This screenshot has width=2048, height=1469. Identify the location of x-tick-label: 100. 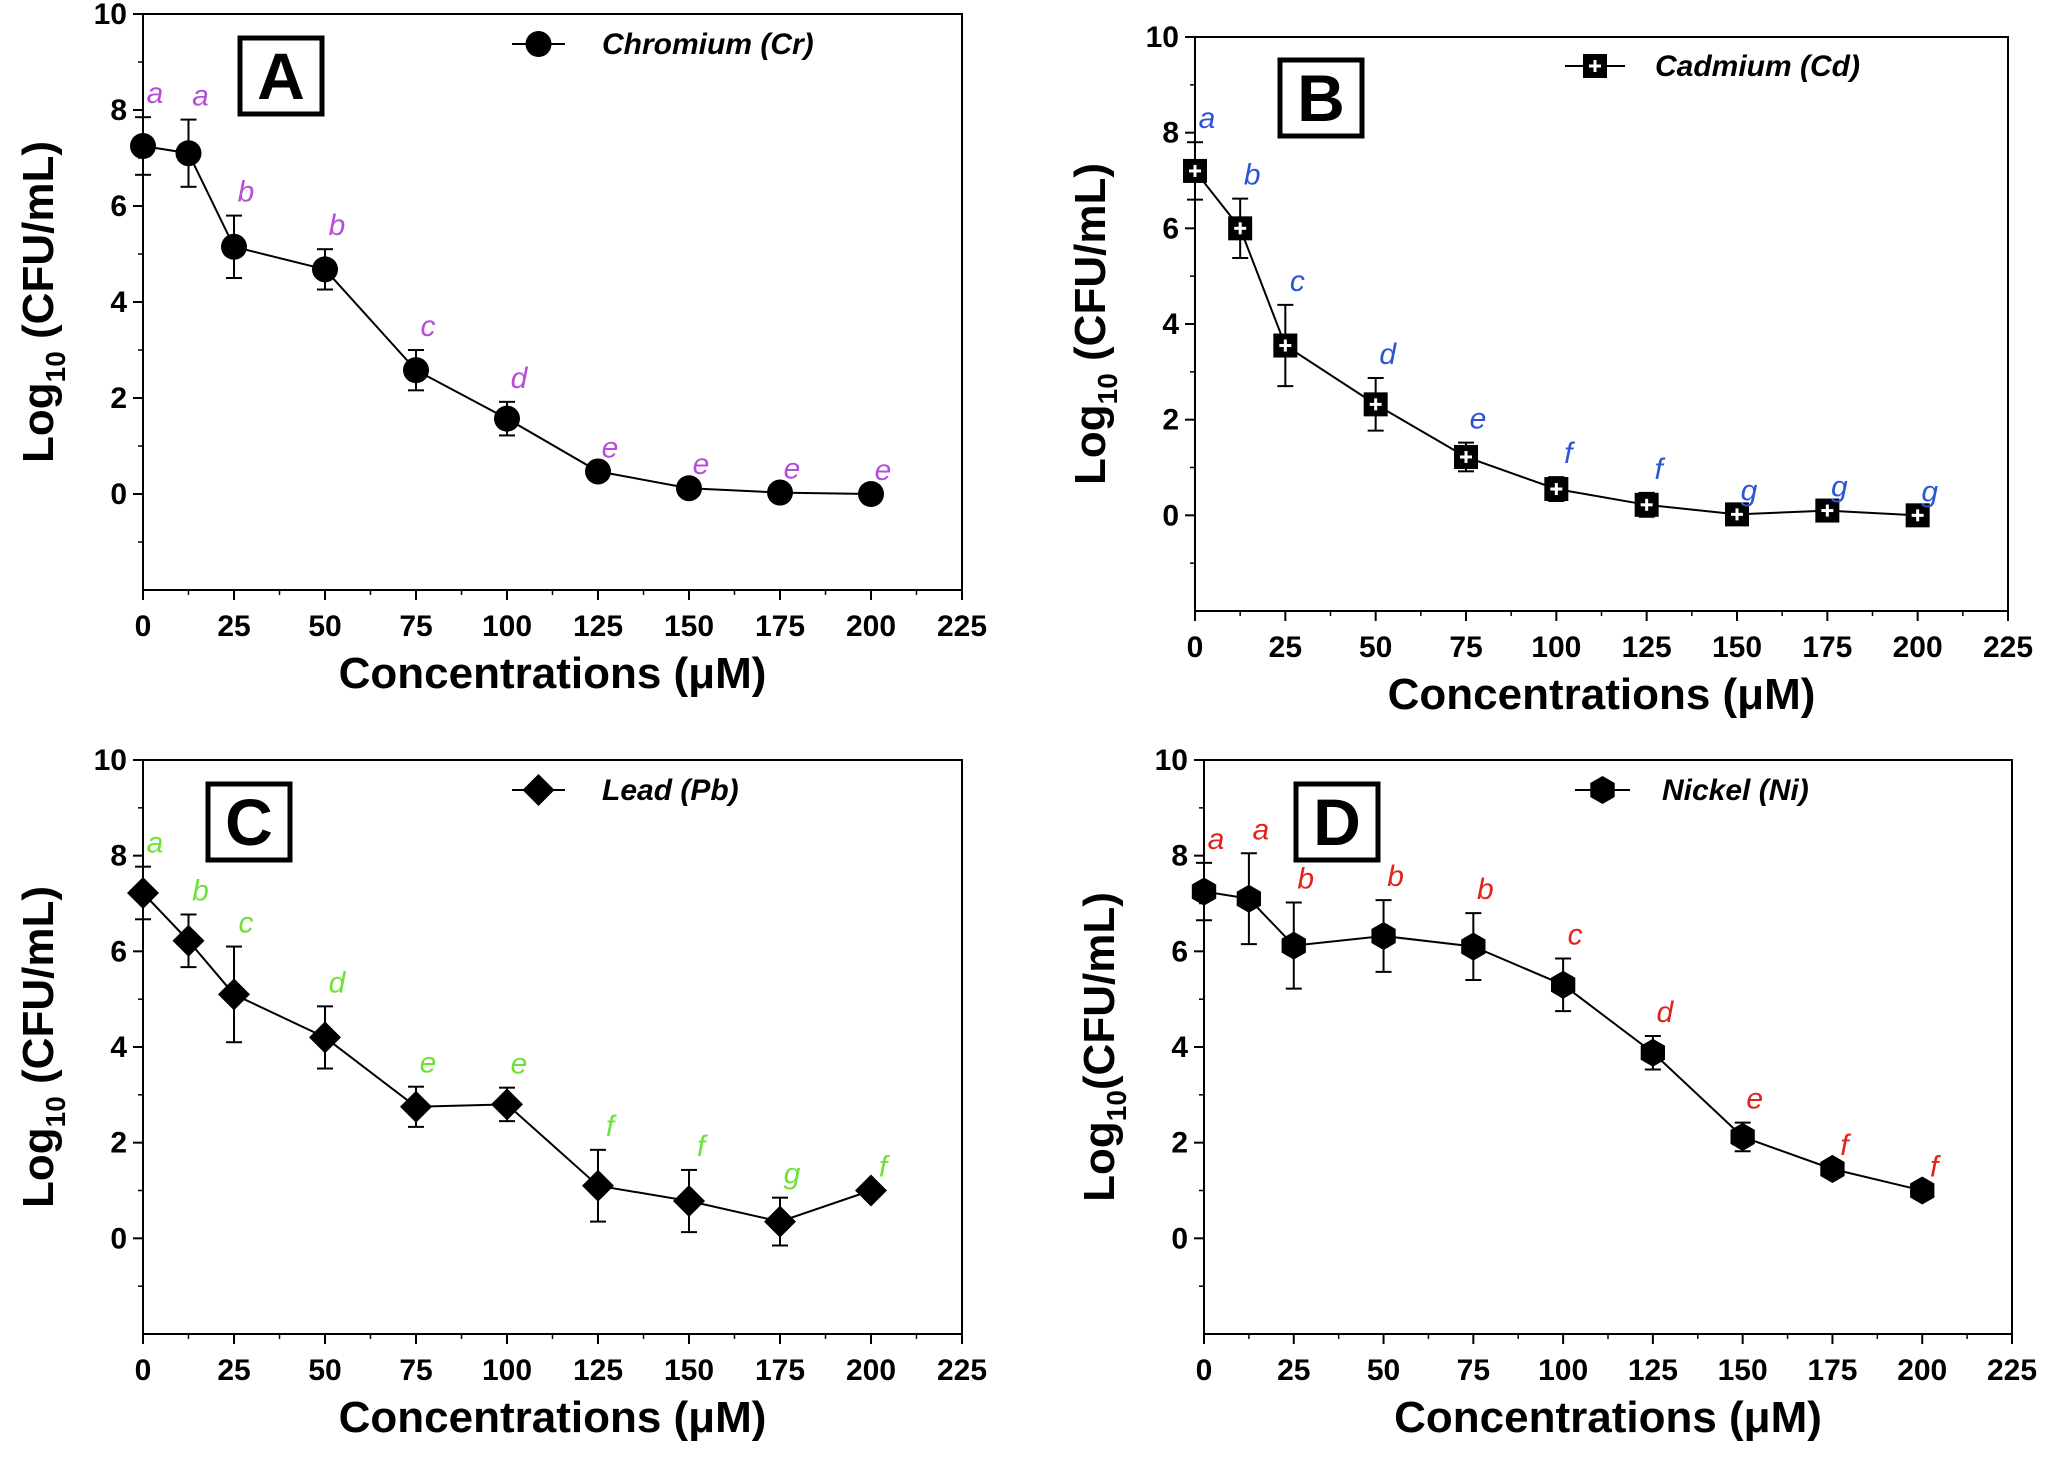
(1556, 647).